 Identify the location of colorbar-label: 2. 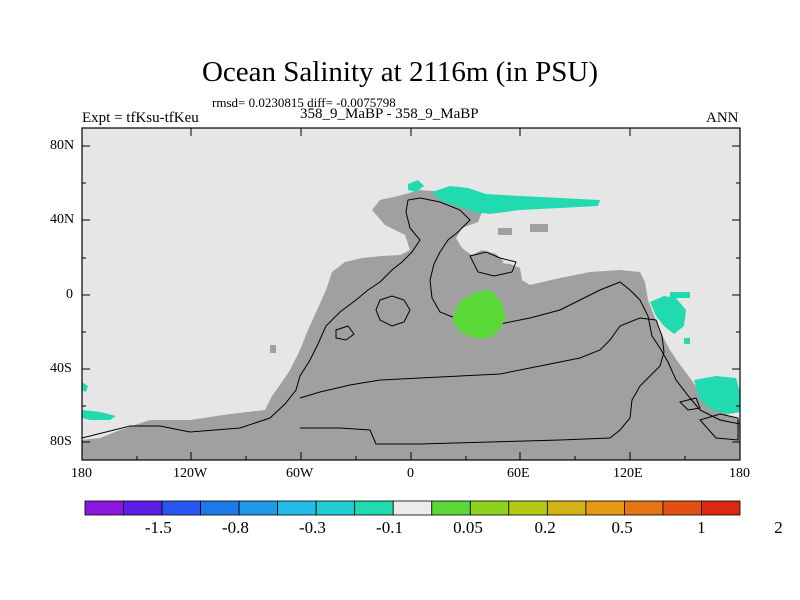
(778, 527).